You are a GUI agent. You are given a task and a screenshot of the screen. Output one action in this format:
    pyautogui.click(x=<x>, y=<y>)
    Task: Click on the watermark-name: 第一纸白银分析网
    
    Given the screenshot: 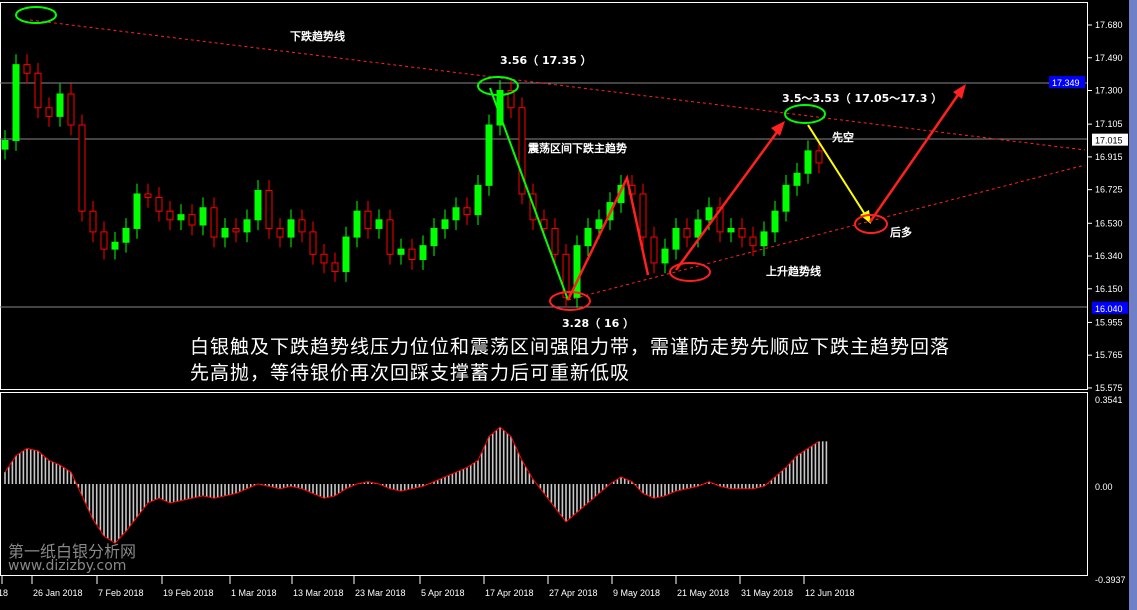 What is the action you would take?
    pyautogui.click(x=72, y=551)
    